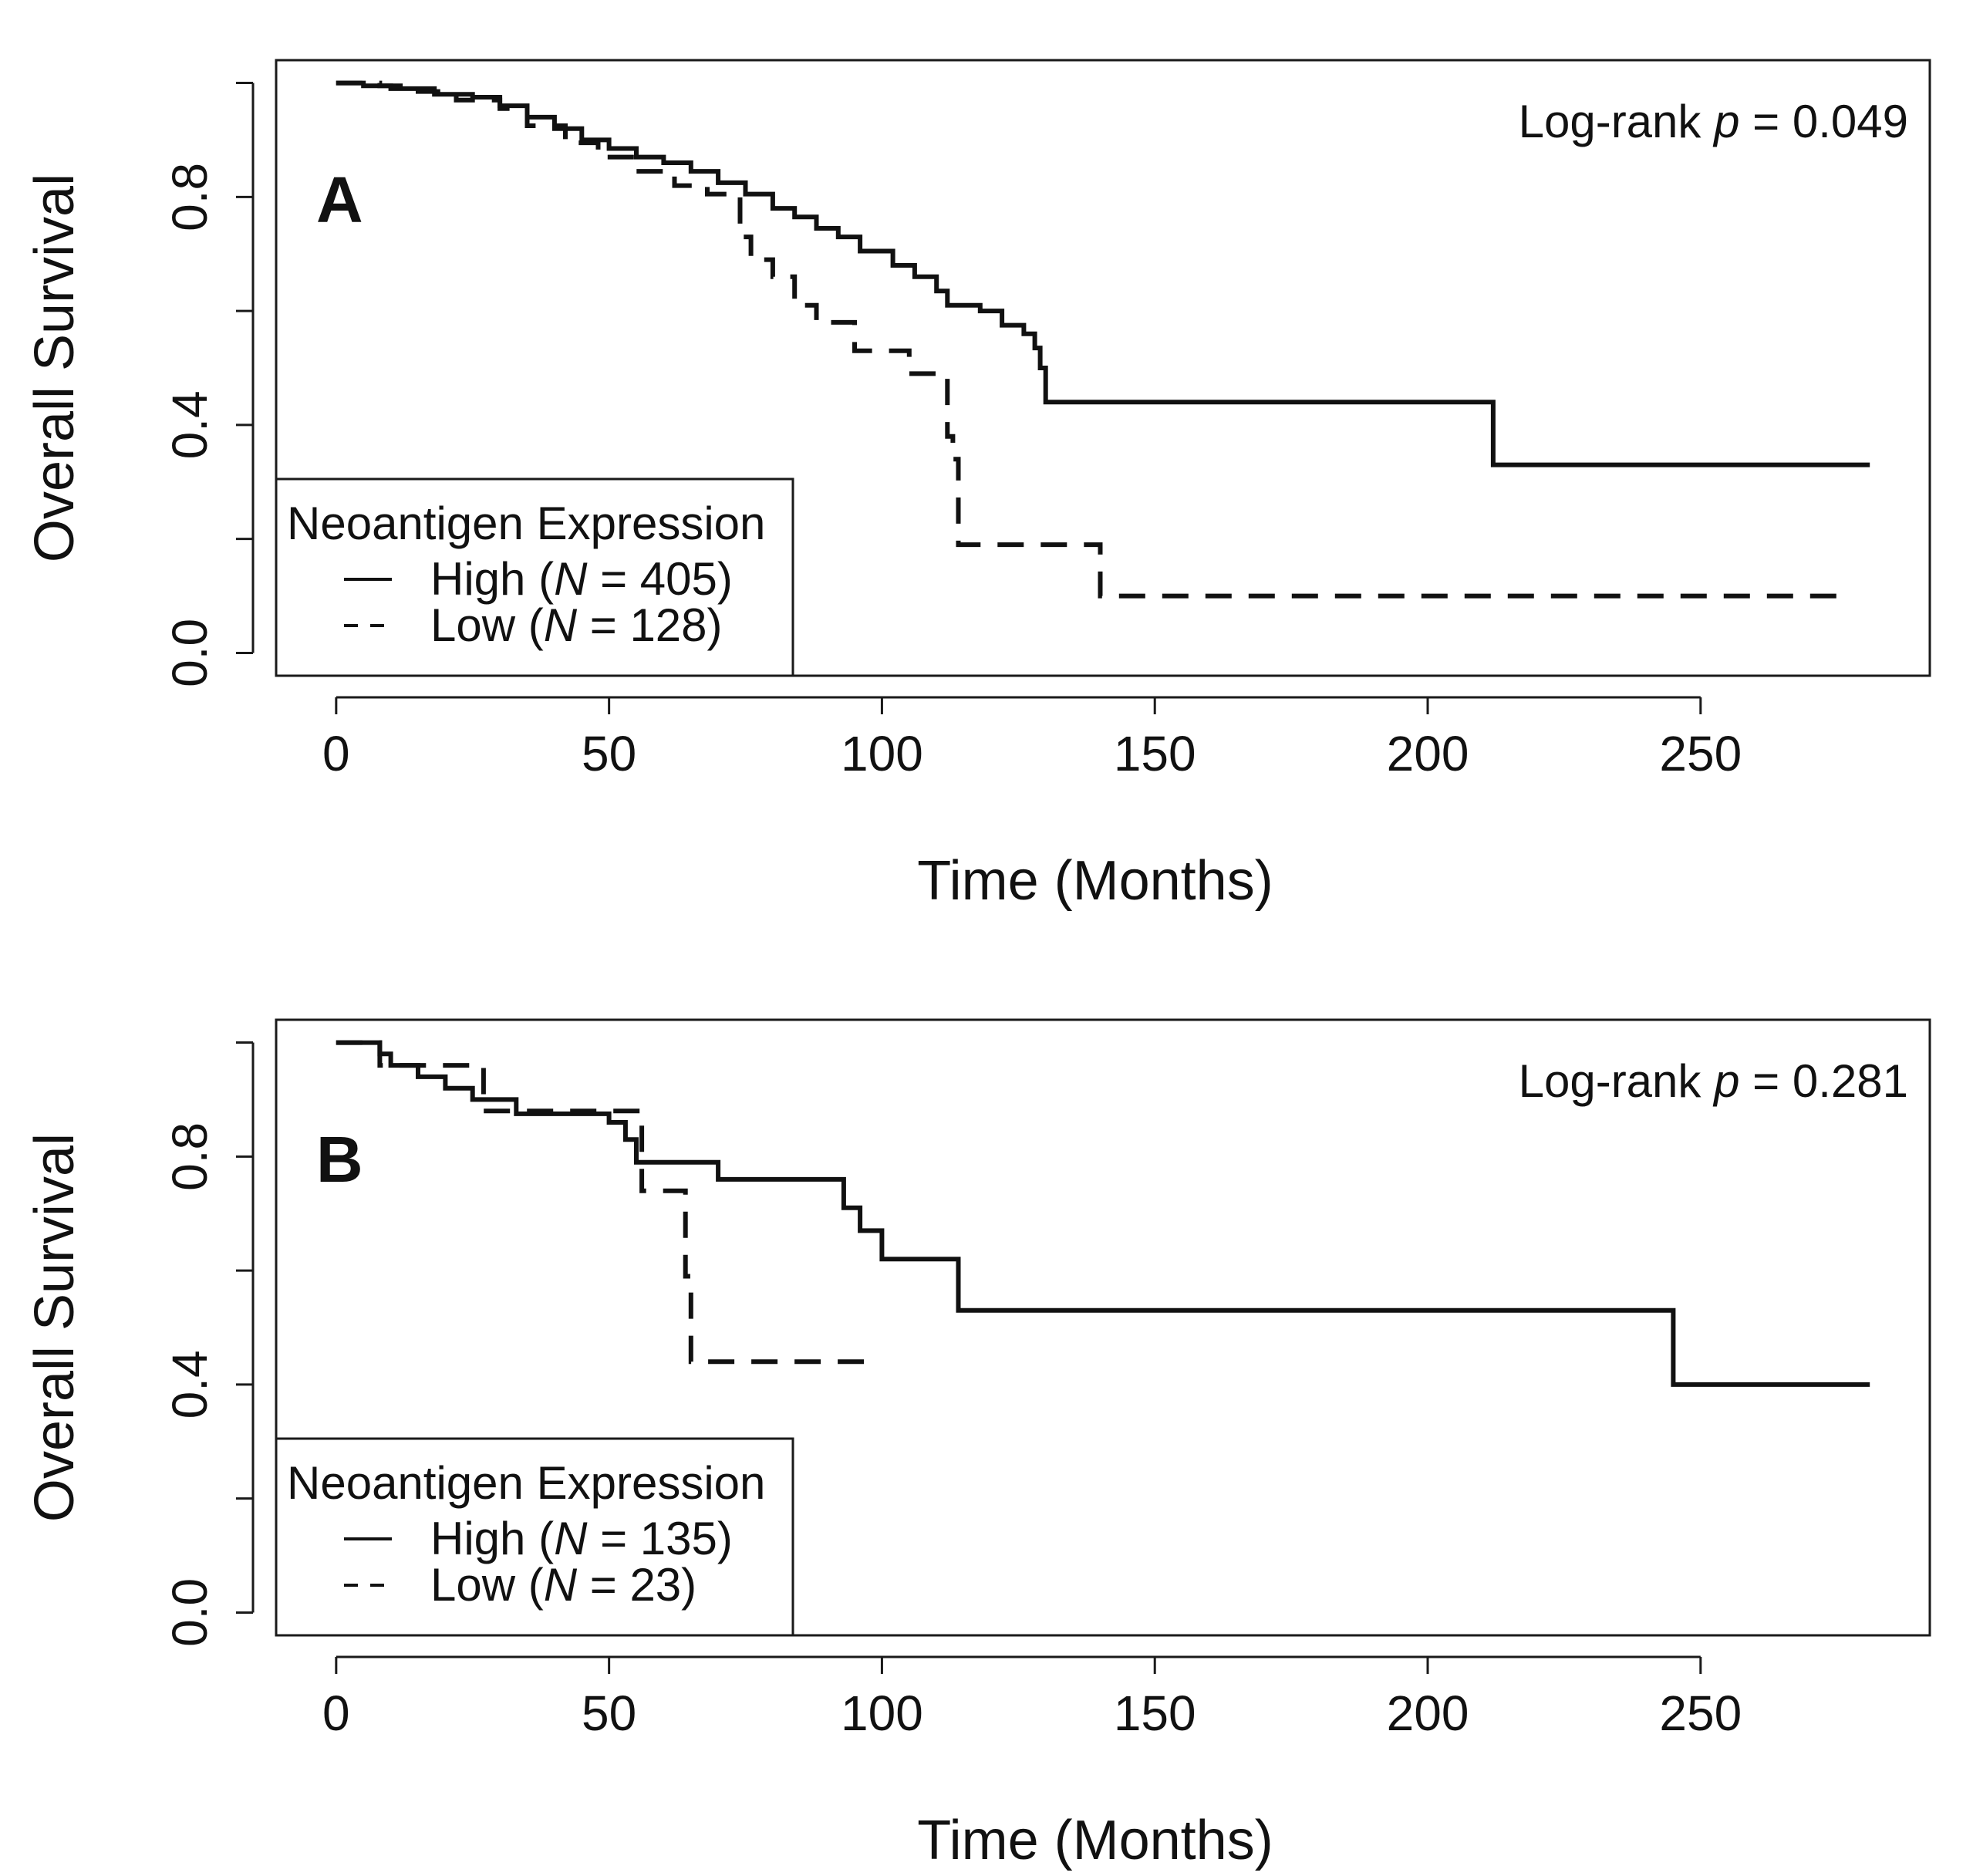 The height and width of the screenshot is (1876, 1973). I want to click on series-line-low, so click(601, 1203).